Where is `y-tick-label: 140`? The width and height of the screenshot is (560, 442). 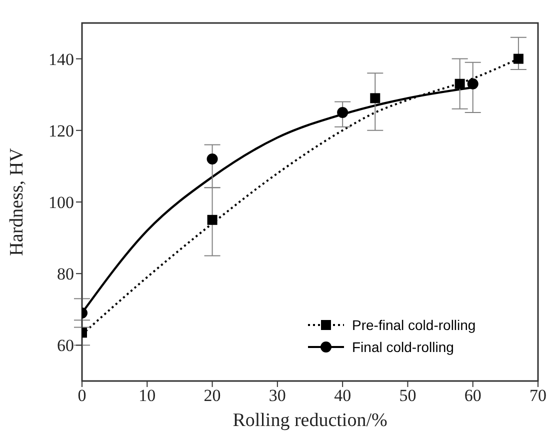
y-tick-label: 140 is located at coordinates (61, 59).